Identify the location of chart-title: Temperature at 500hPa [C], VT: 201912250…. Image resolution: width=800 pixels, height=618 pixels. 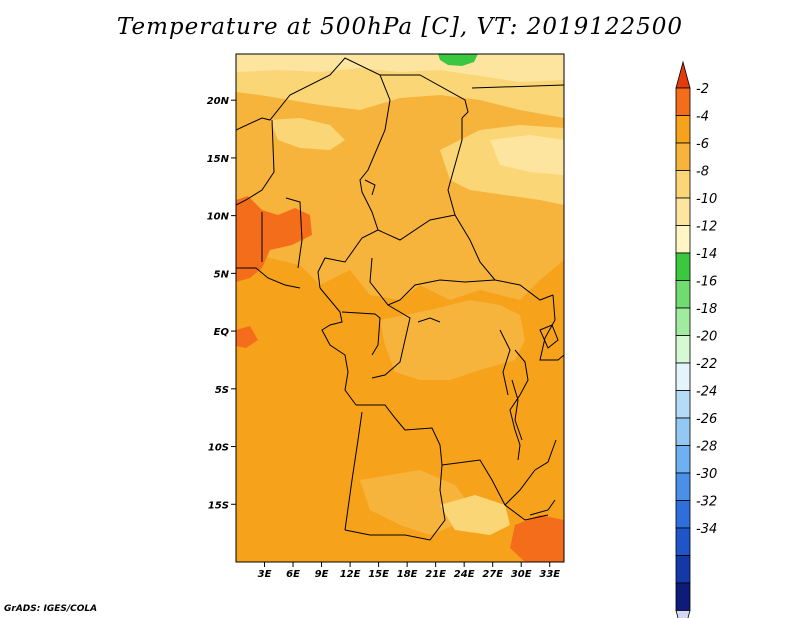
(400, 27).